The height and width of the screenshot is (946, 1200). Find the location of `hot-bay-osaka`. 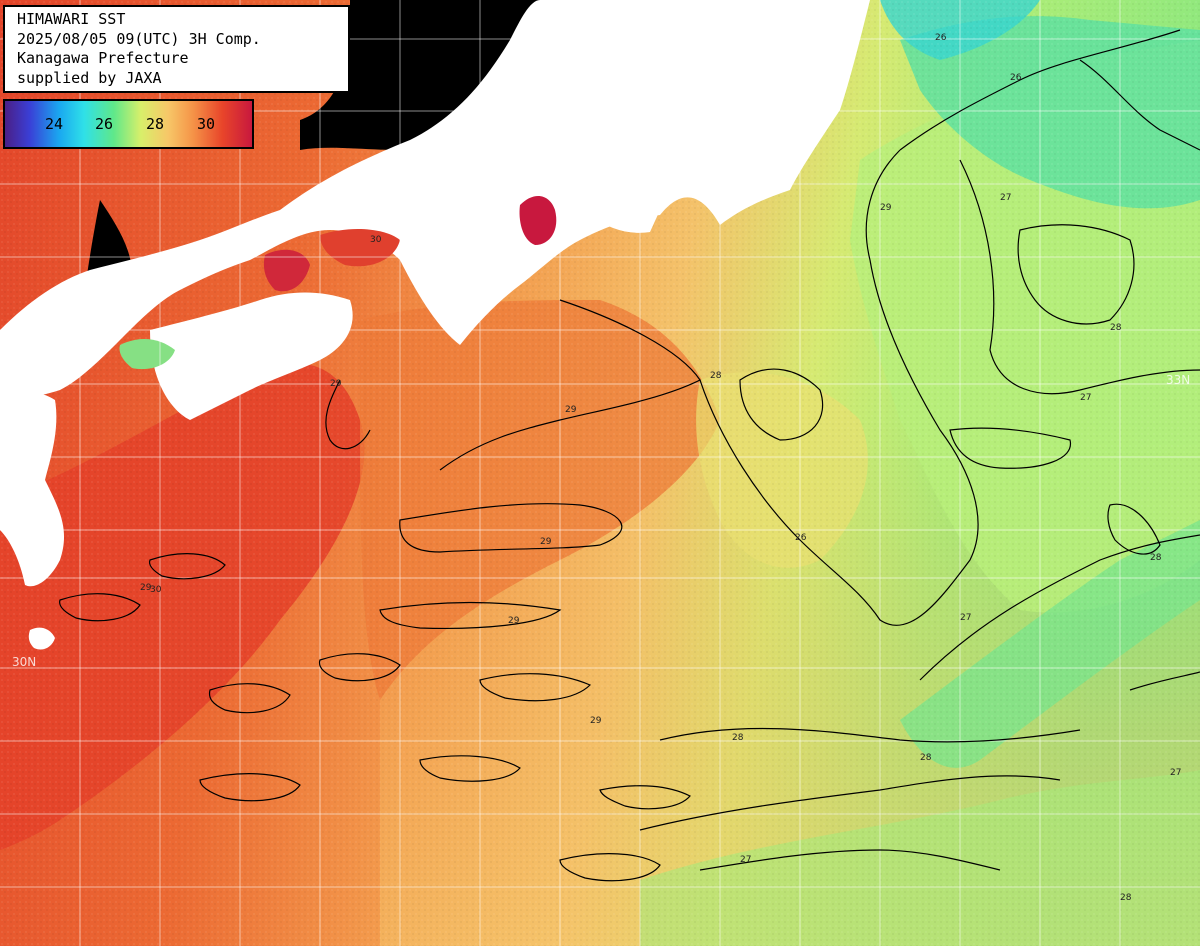

hot-bay-osaka is located at coordinates (538, 220).